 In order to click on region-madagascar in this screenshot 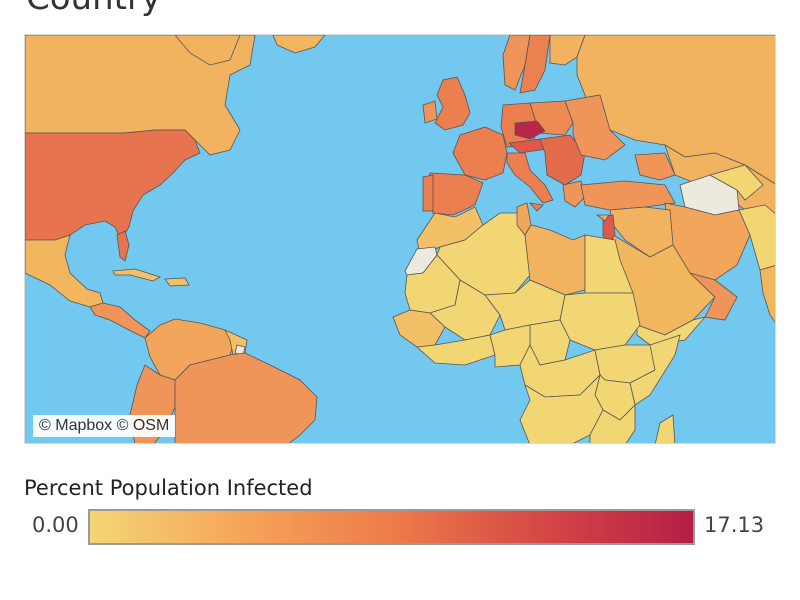, I will do `click(665, 429)`.